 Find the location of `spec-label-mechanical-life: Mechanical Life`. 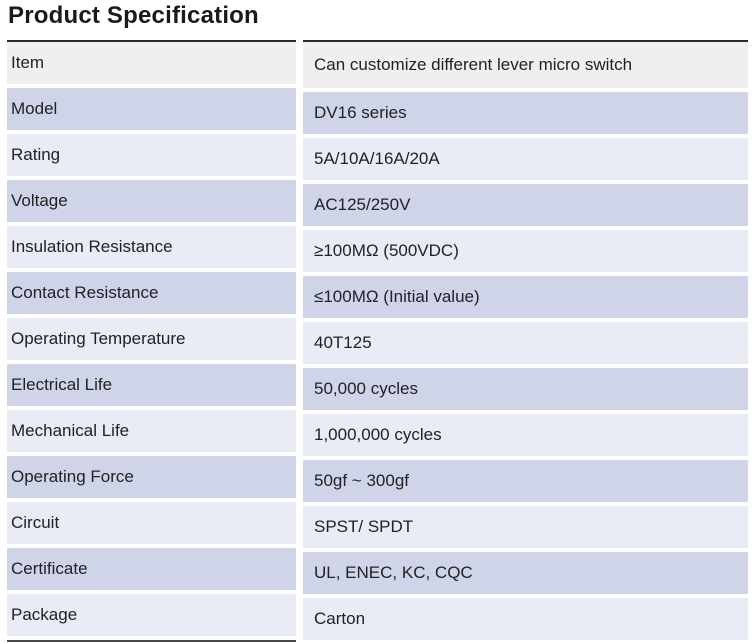

spec-label-mechanical-life: Mechanical Life is located at coordinates (151, 431).